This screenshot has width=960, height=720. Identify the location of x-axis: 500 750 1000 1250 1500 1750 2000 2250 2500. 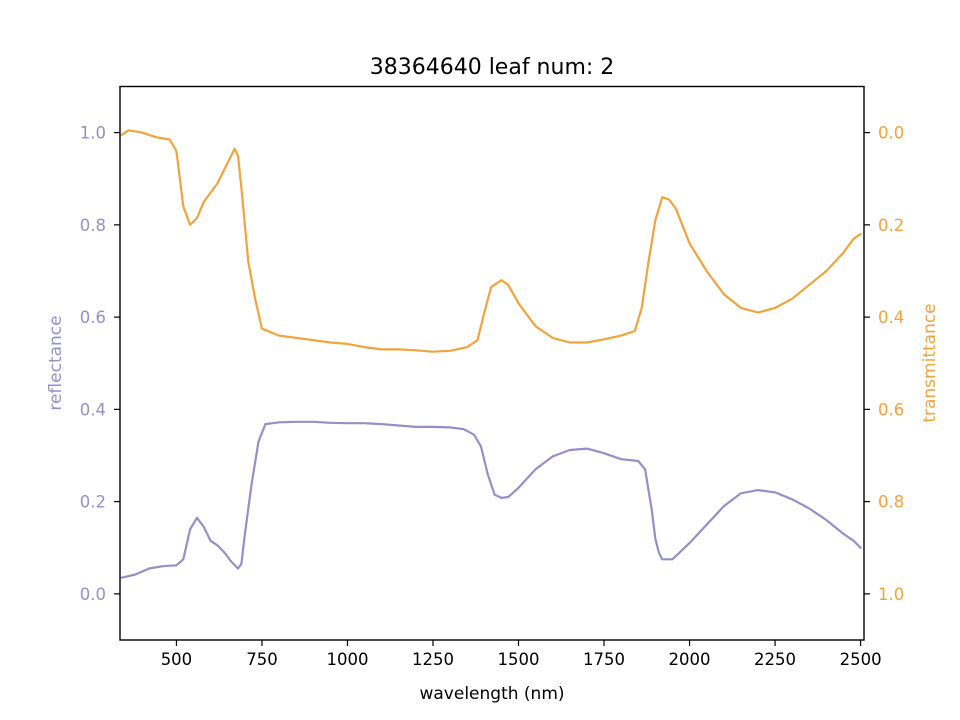
(521, 654).